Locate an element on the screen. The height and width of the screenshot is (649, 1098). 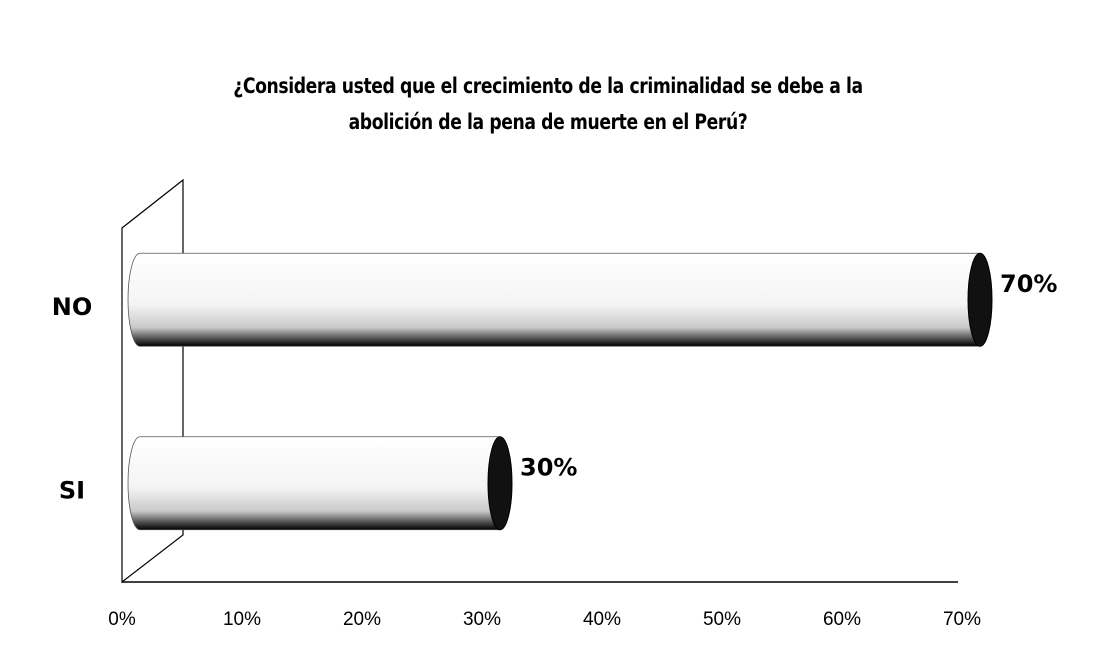
x-tick-label: 20% is located at coordinates (362, 619).